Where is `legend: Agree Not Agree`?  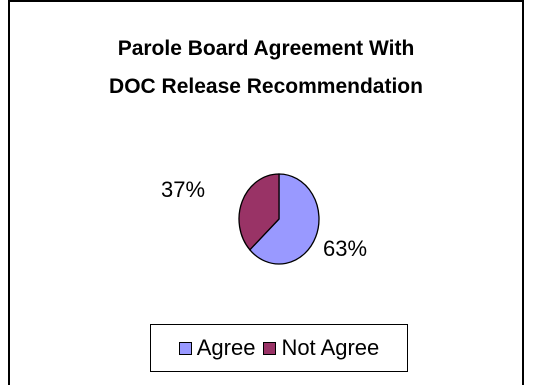 legend: Agree Not Agree is located at coordinates (279, 348).